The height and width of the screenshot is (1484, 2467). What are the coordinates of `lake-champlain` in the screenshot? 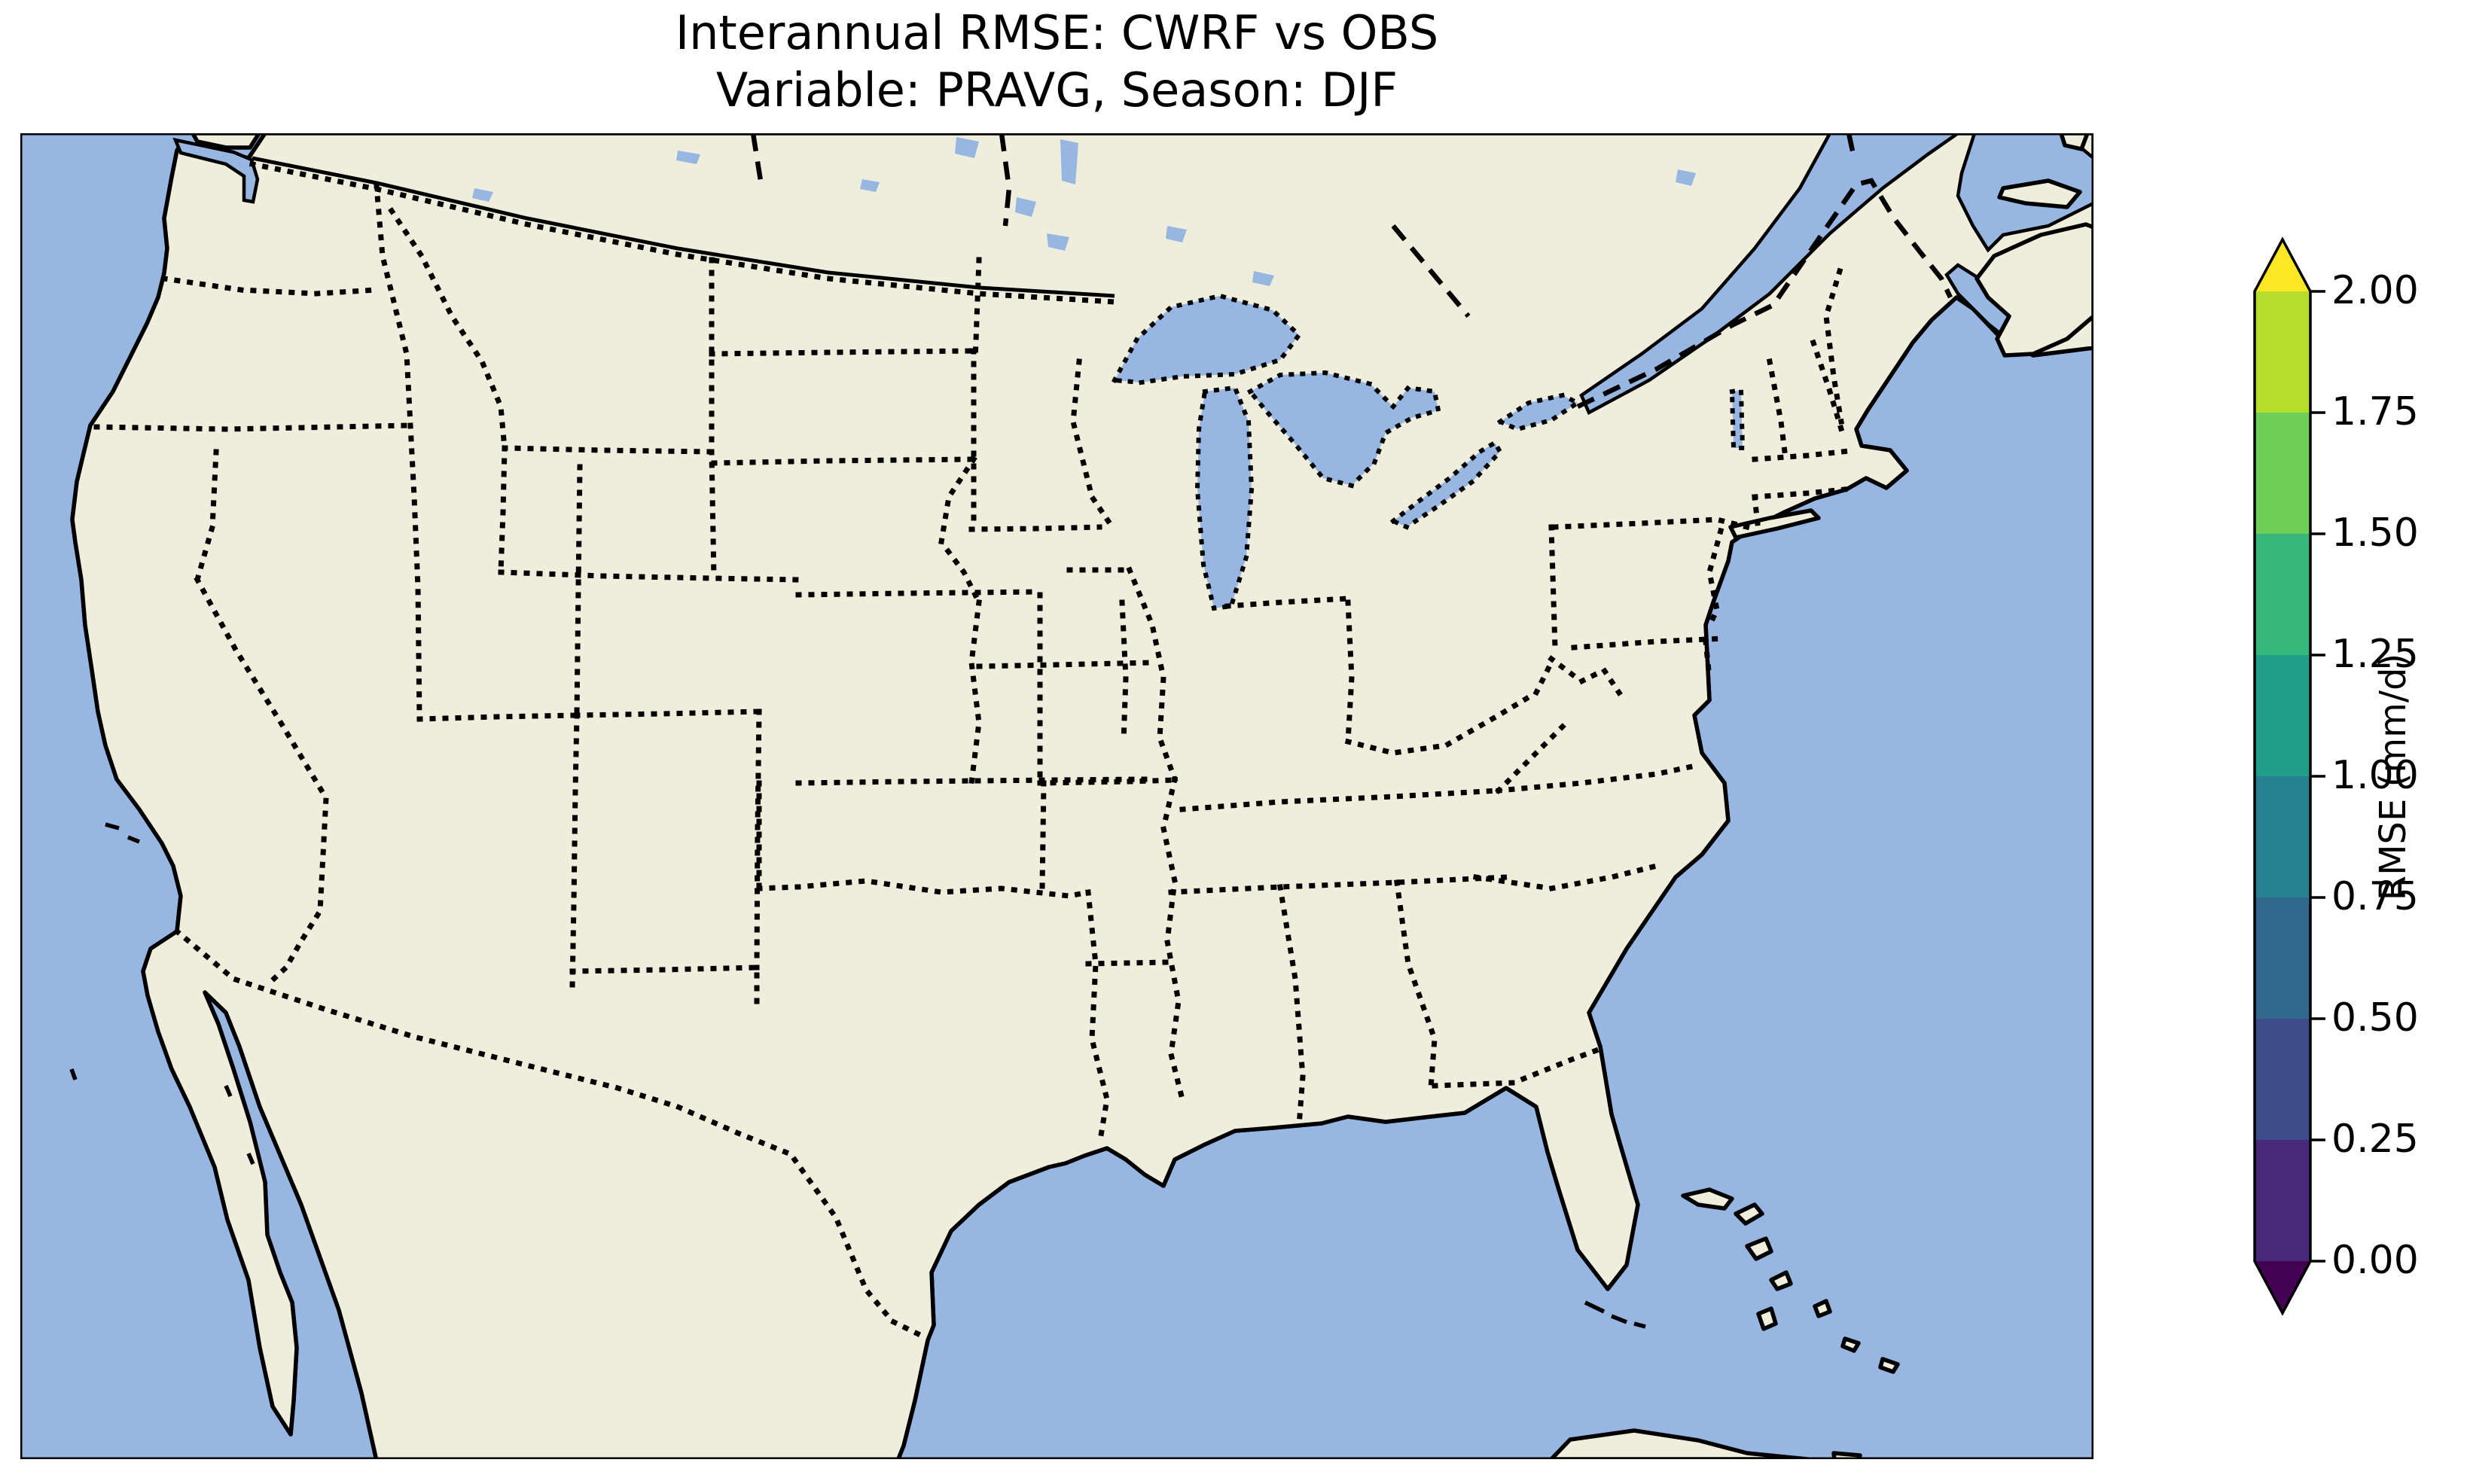 It's located at (1737, 418).